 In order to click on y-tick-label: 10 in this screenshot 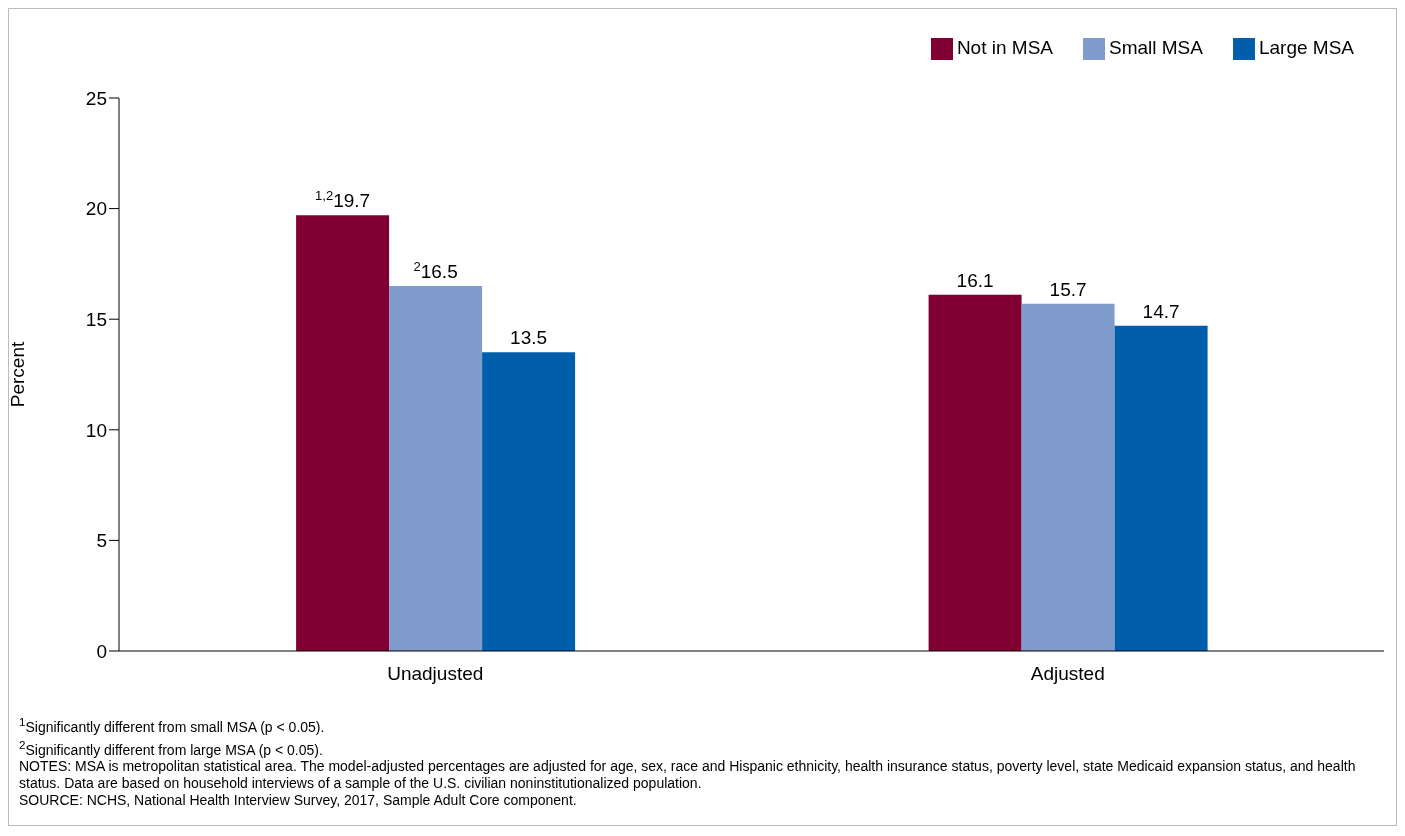, I will do `click(96, 430)`.